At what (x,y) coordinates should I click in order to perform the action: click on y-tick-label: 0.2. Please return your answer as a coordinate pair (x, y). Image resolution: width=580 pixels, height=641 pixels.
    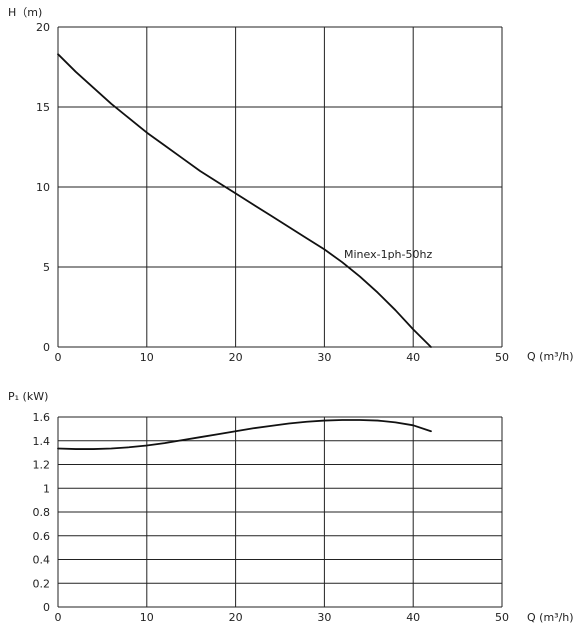
    Looking at the image, I should click on (42, 583).